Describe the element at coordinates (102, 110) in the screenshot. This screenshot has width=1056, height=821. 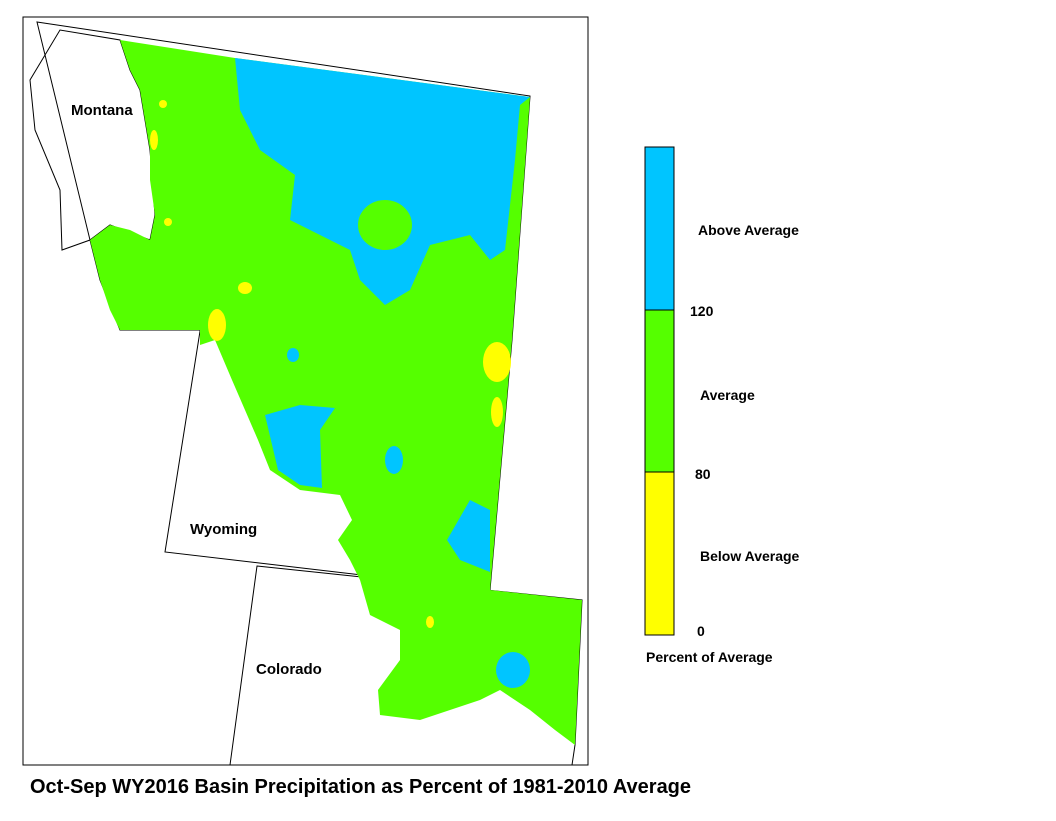
I see `state-label: Montana` at that location.